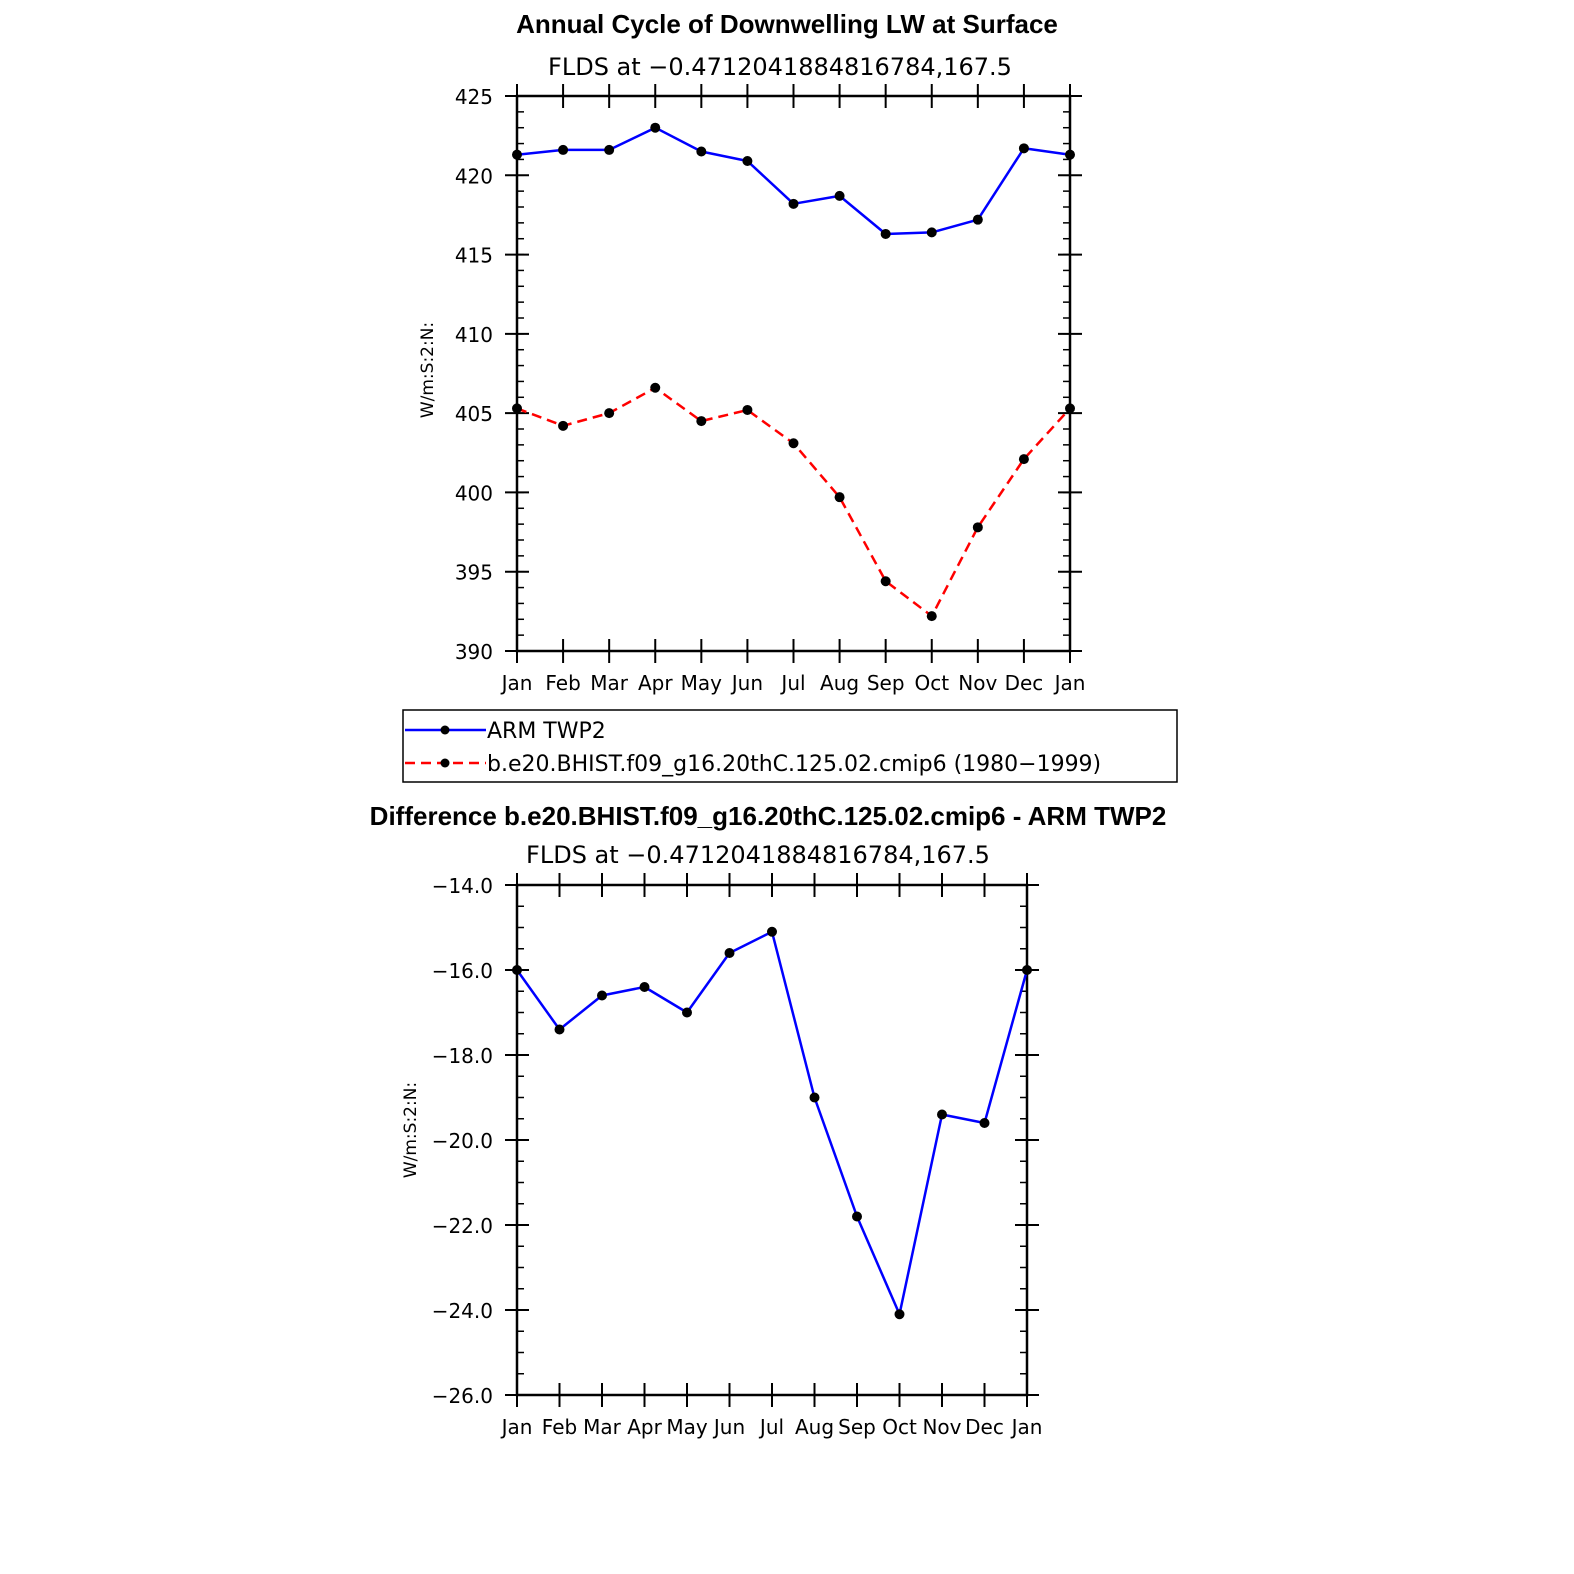  What do you see at coordinates (546, 731) in the screenshot?
I see `legend-label-arm: ARM TWP2` at bounding box center [546, 731].